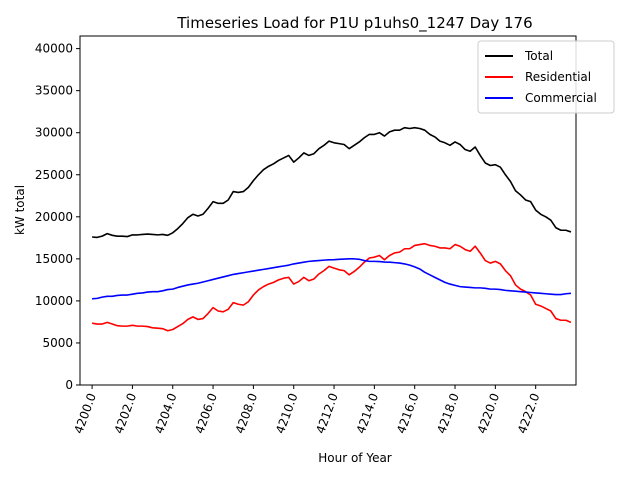 This screenshot has width=640, height=480. Describe the element at coordinates (166, 413) in the screenshot. I see `x-tick-label: 4204.0` at that location.